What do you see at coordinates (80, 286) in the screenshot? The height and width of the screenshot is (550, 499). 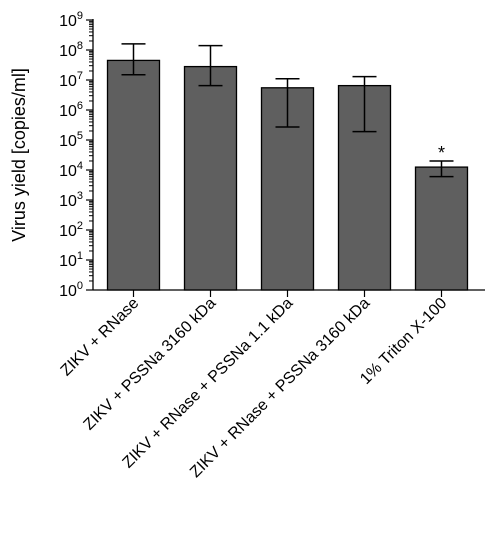 I see `y-tick-label-exponent: 0` at bounding box center [80, 286].